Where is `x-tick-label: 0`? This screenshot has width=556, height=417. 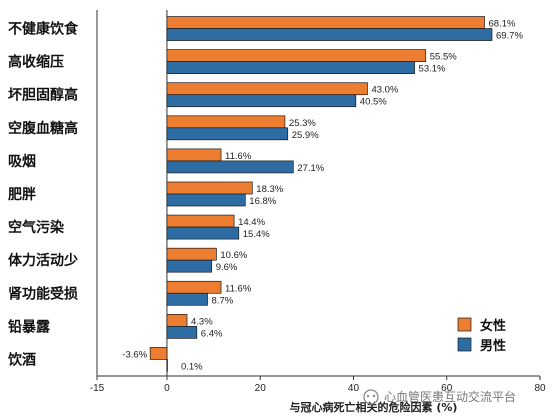 x-tick-label: 0 is located at coordinates (167, 388).